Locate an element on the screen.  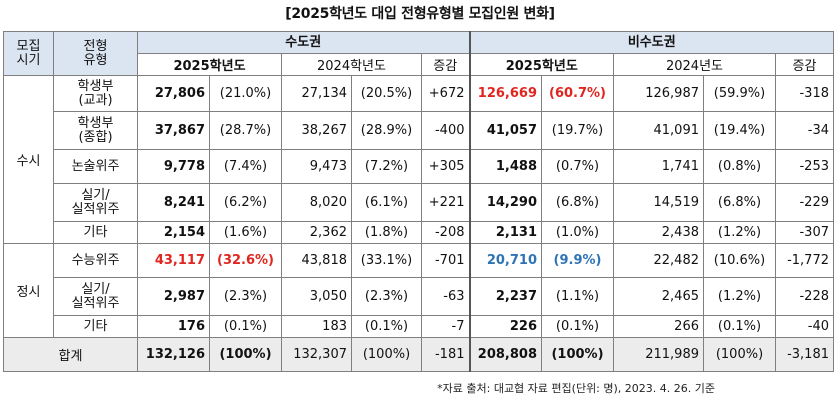
noncapital-year-2025: 2025학년도 is located at coordinates (541, 64).